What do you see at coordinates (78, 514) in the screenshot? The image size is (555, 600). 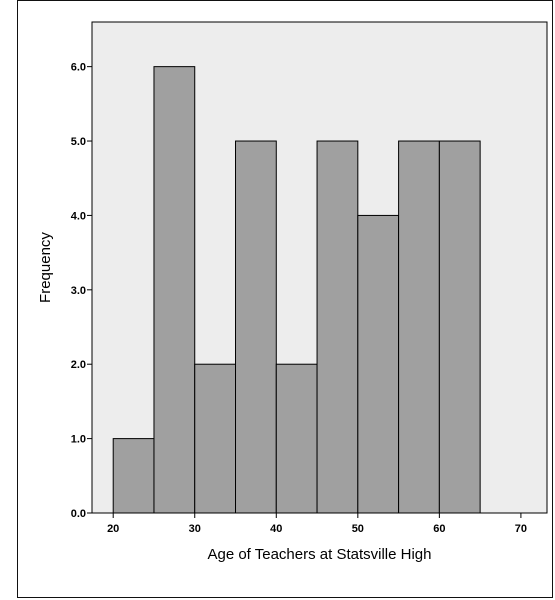 I see `y-tick-label: 0.0` at bounding box center [78, 514].